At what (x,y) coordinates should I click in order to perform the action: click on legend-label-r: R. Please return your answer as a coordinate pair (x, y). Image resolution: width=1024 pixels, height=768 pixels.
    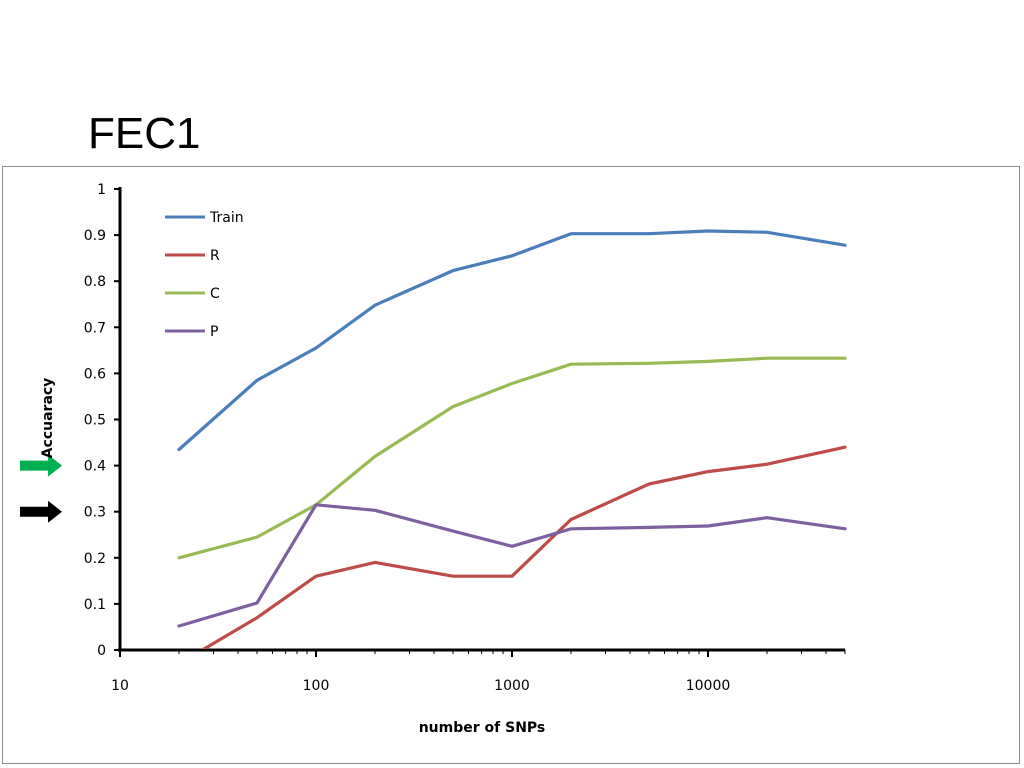
    Looking at the image, I should click on (215, 256).